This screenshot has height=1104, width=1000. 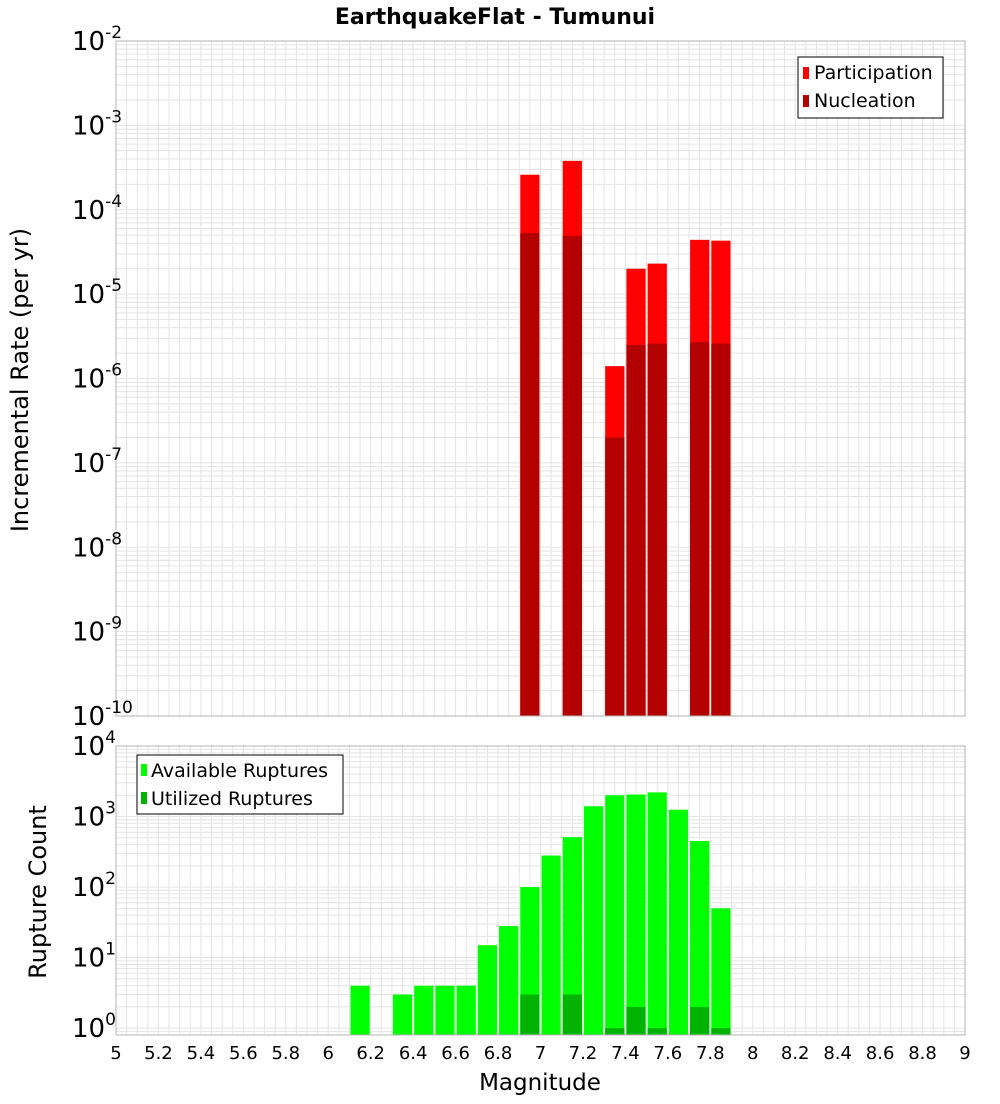 What do you see at coordinates (158, 1053) in the screenshot?
I see `x-tick-label: 5.2` at bounding box center [158, 1053].